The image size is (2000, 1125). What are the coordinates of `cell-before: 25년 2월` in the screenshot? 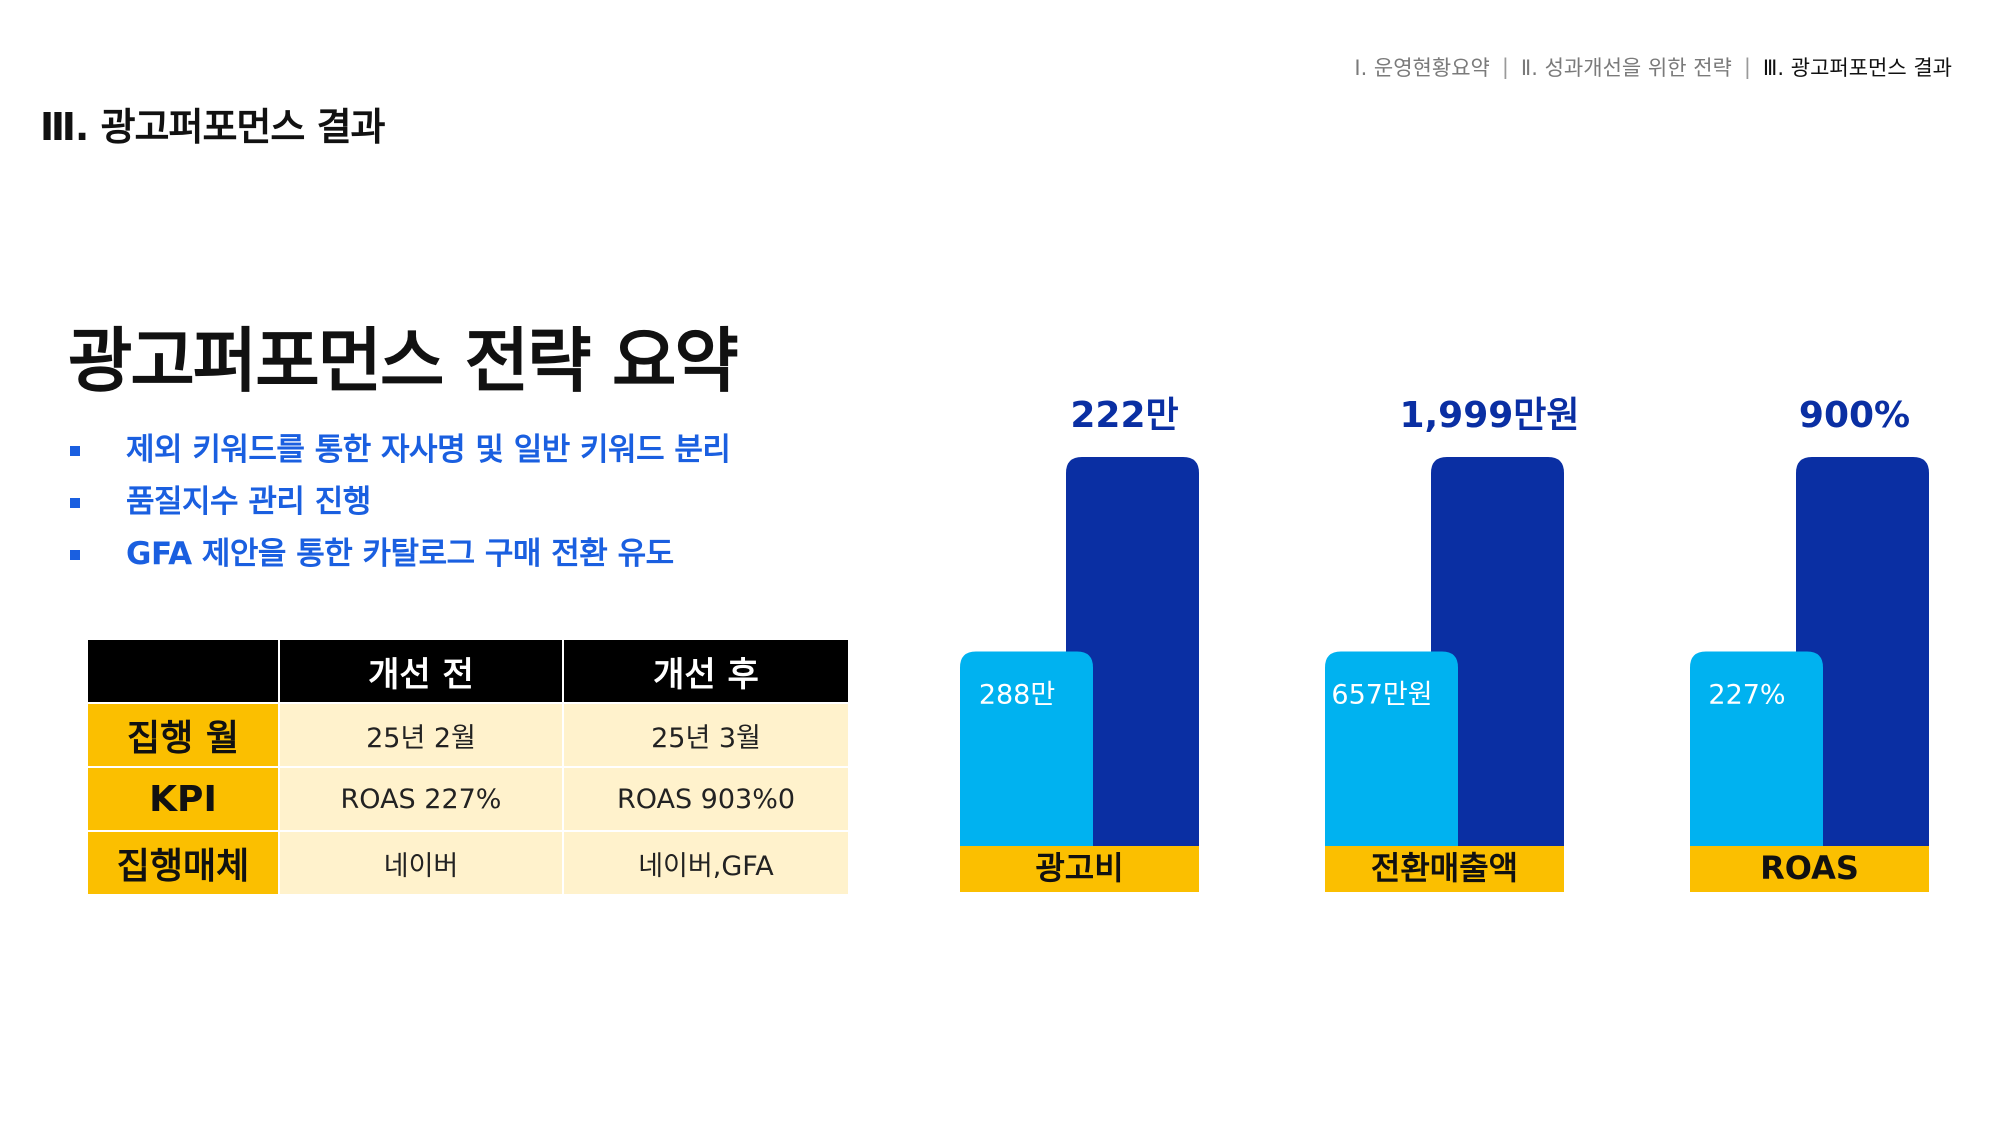 It's located at (421, 735).